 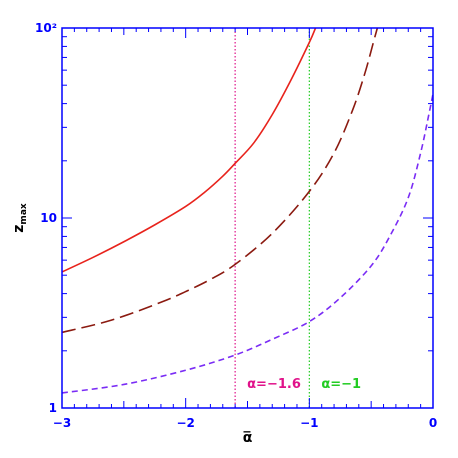 I want to click on y-tick-label: 1, so click(x=53, y=408).